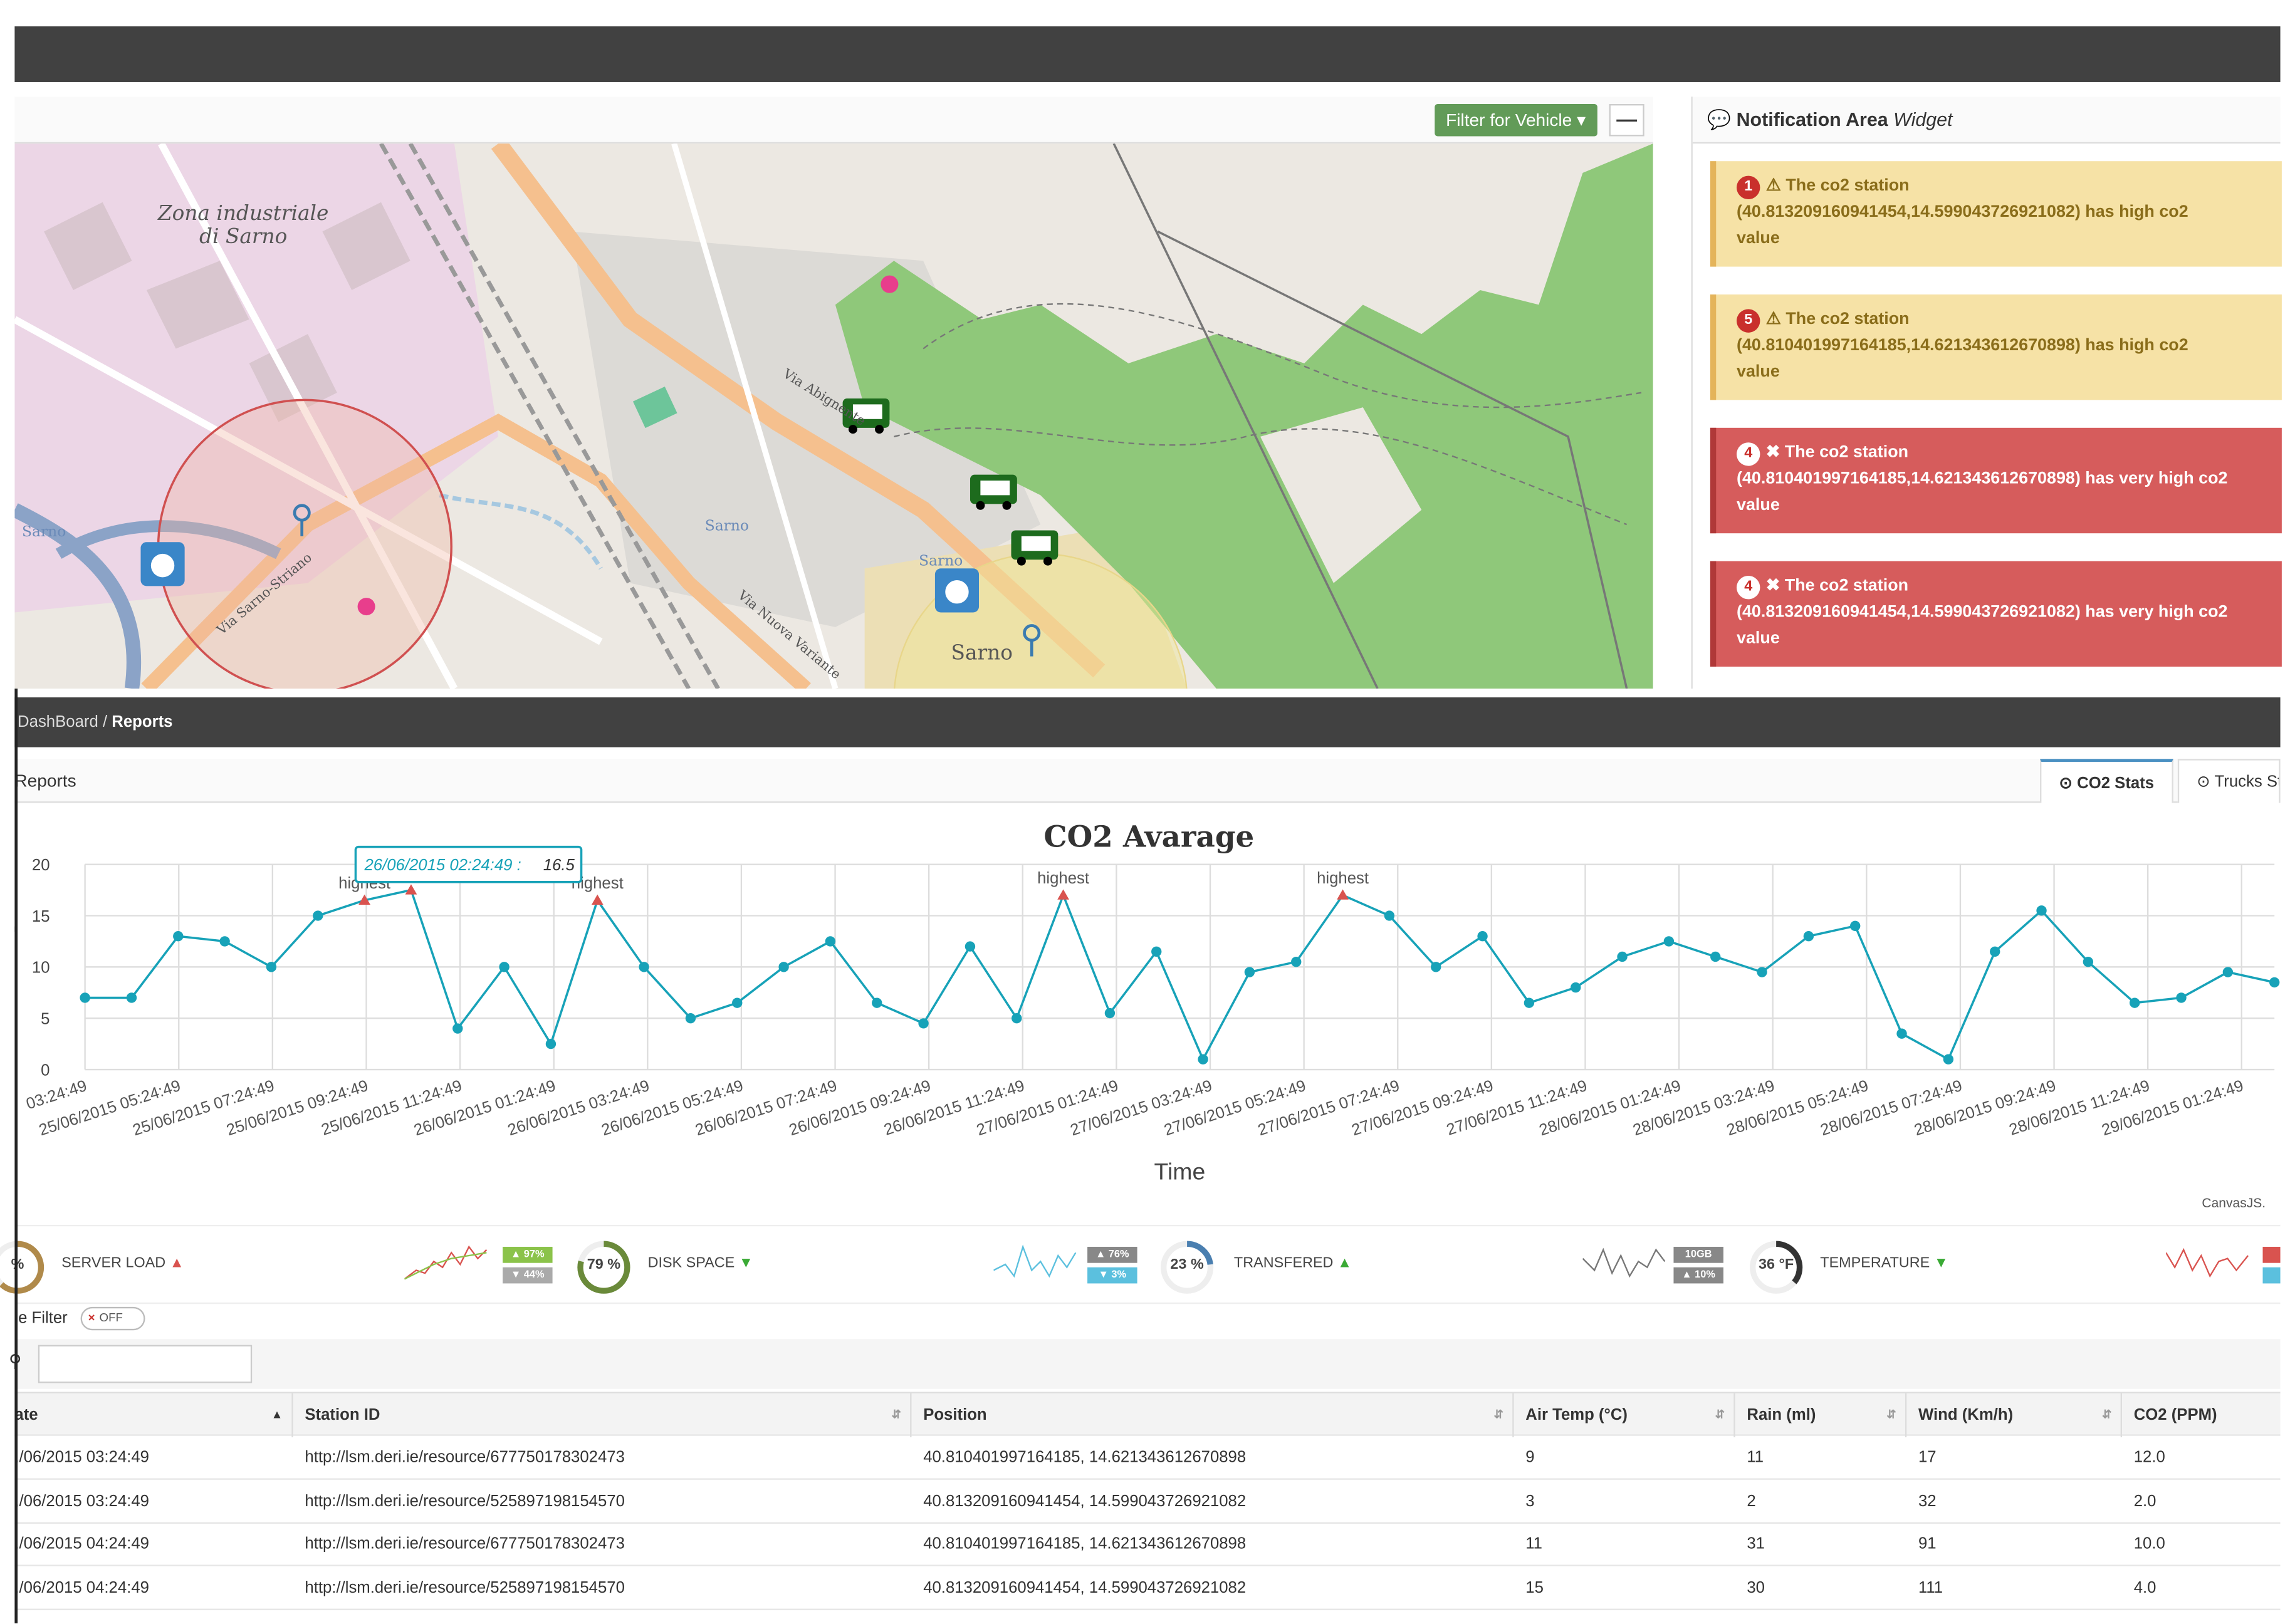 Image resolution: width=2295 pixels, height=1624 pixels. I want to click on transfered-ring, so click(1187, 1268).